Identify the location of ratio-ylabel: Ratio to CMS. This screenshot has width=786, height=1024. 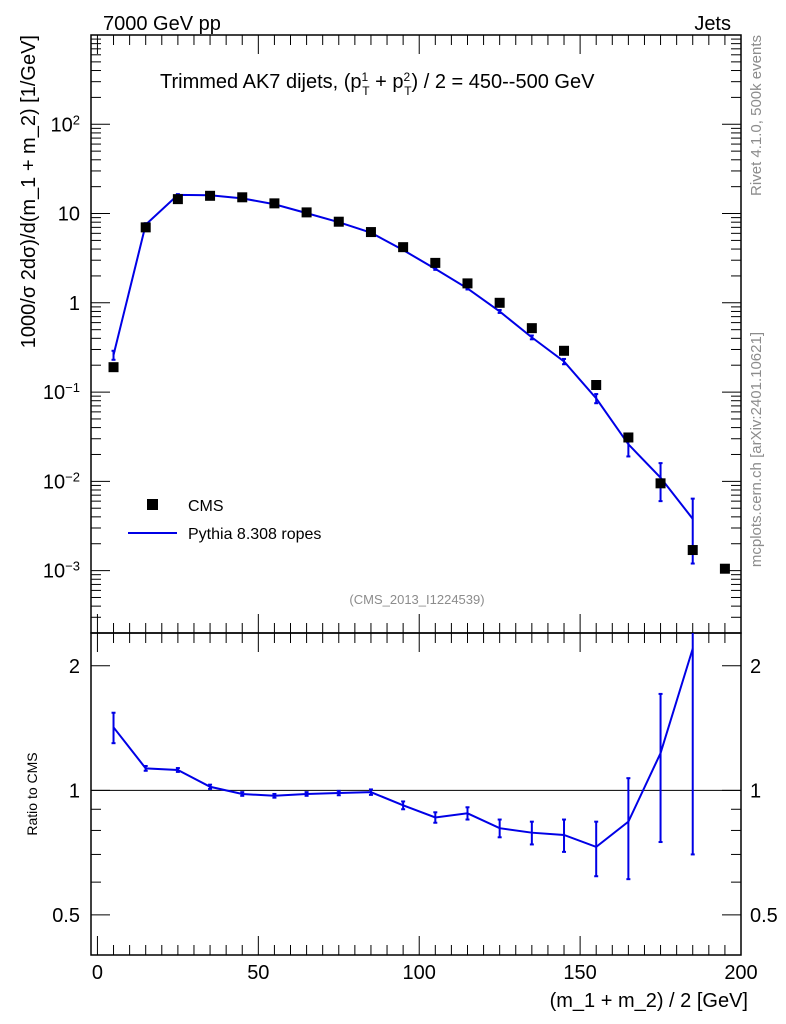
(32, 793).